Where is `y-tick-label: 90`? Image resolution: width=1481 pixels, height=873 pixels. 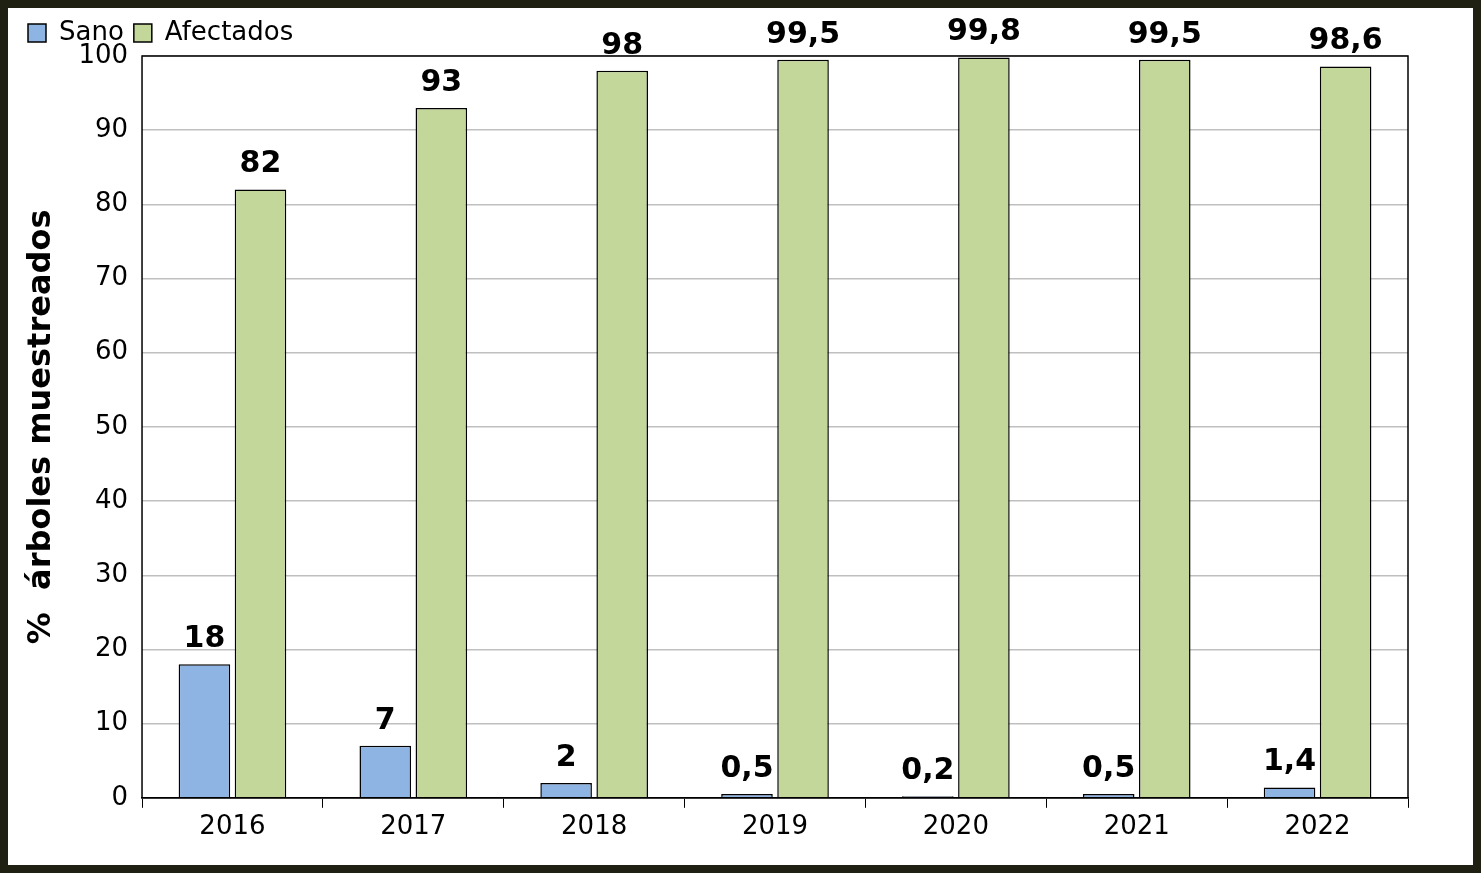 y-tick-label: 90 is located at coordinates (111, 127).